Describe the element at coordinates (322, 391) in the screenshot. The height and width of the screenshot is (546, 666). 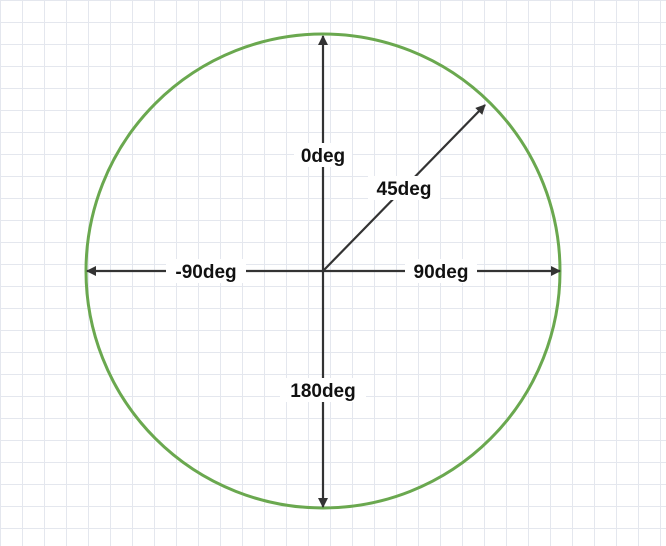
I see `label-180deg: 180deg` at that location.